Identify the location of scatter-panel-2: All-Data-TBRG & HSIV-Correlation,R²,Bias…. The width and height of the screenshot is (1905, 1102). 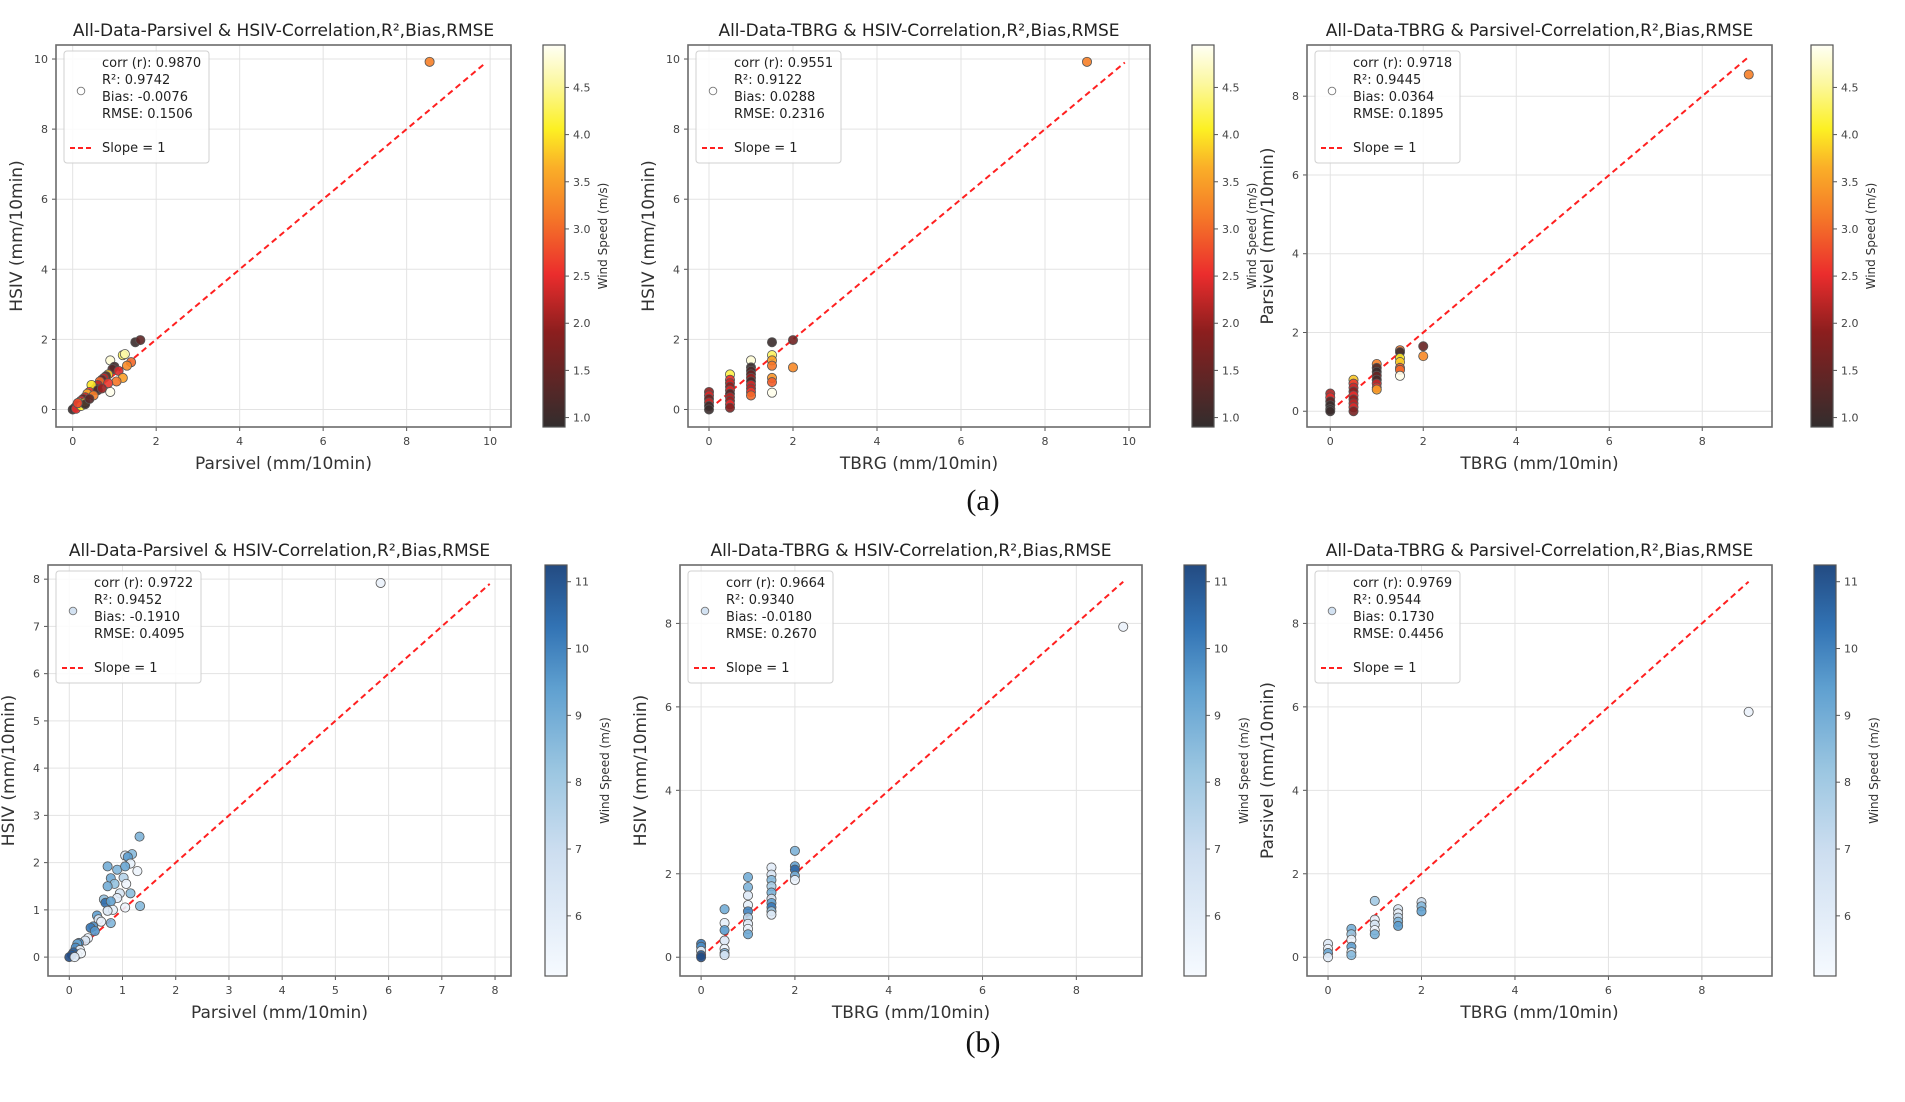
(949, 247).